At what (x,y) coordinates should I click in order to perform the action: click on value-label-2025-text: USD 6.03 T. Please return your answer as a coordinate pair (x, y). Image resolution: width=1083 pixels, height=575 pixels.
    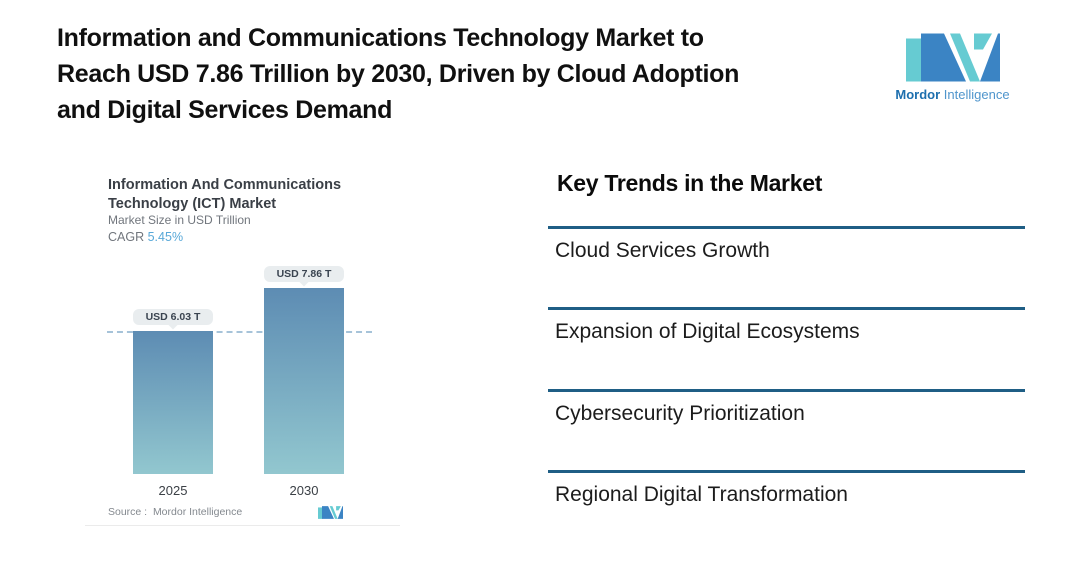
    Looking at the image, I should click on (173, 317).